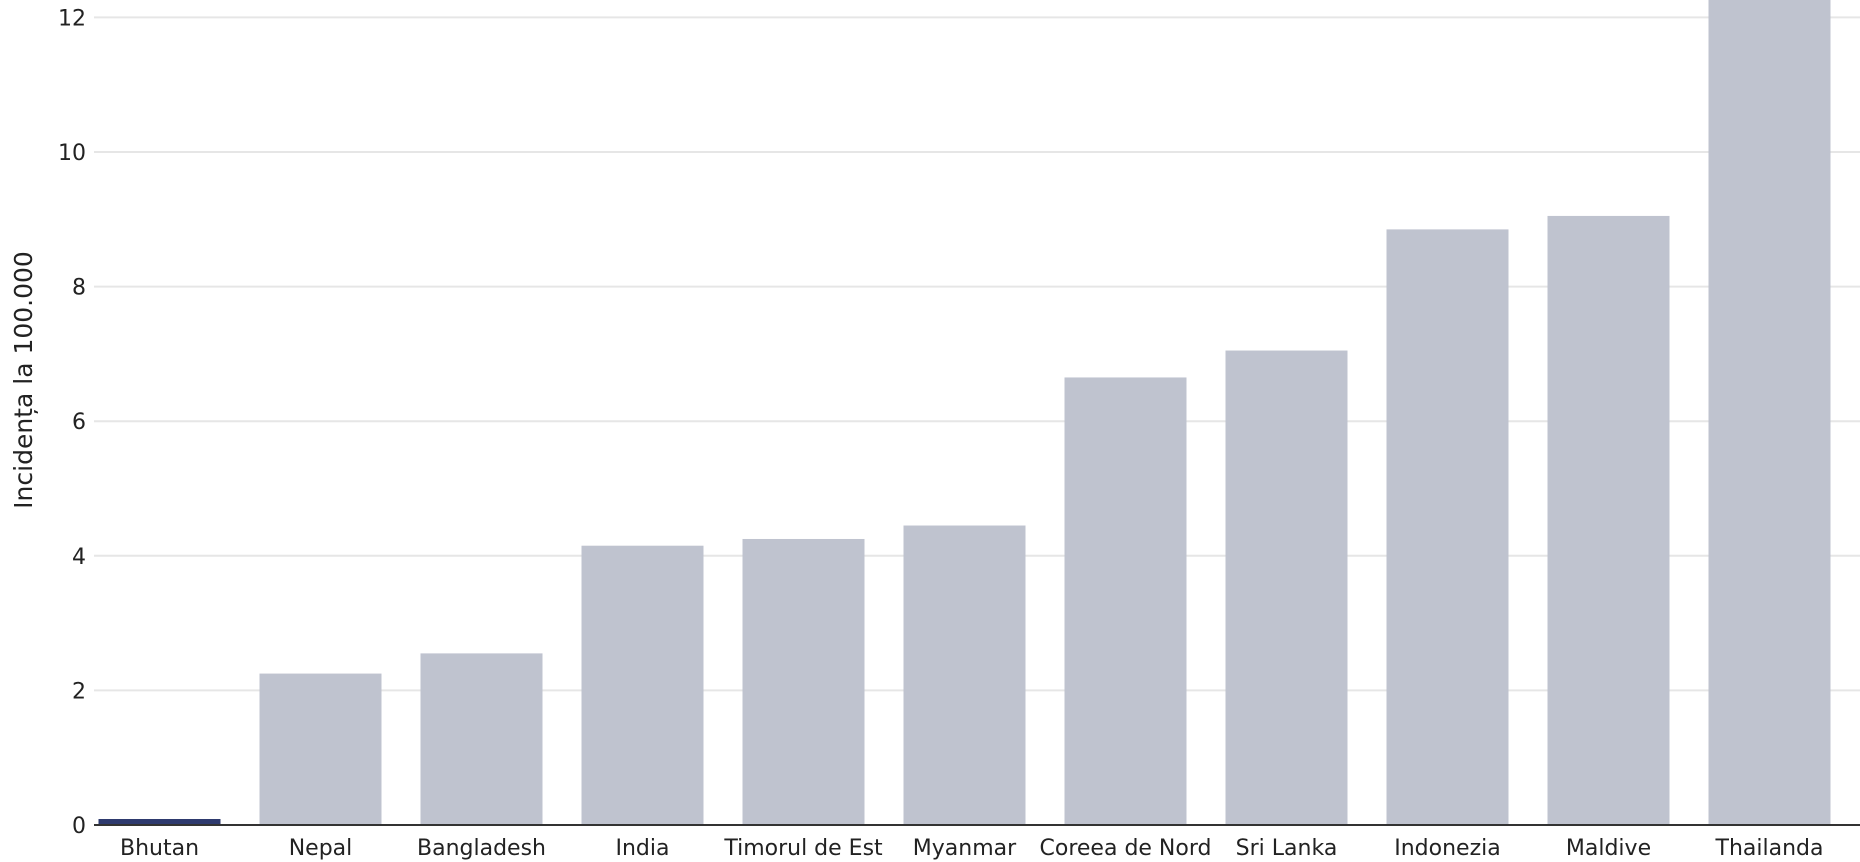 This screenshot has height=862, width=1860. Describe the element at coordinates (803, 681) in the screenshot. I see `bar-timorul-de-est` at that location.